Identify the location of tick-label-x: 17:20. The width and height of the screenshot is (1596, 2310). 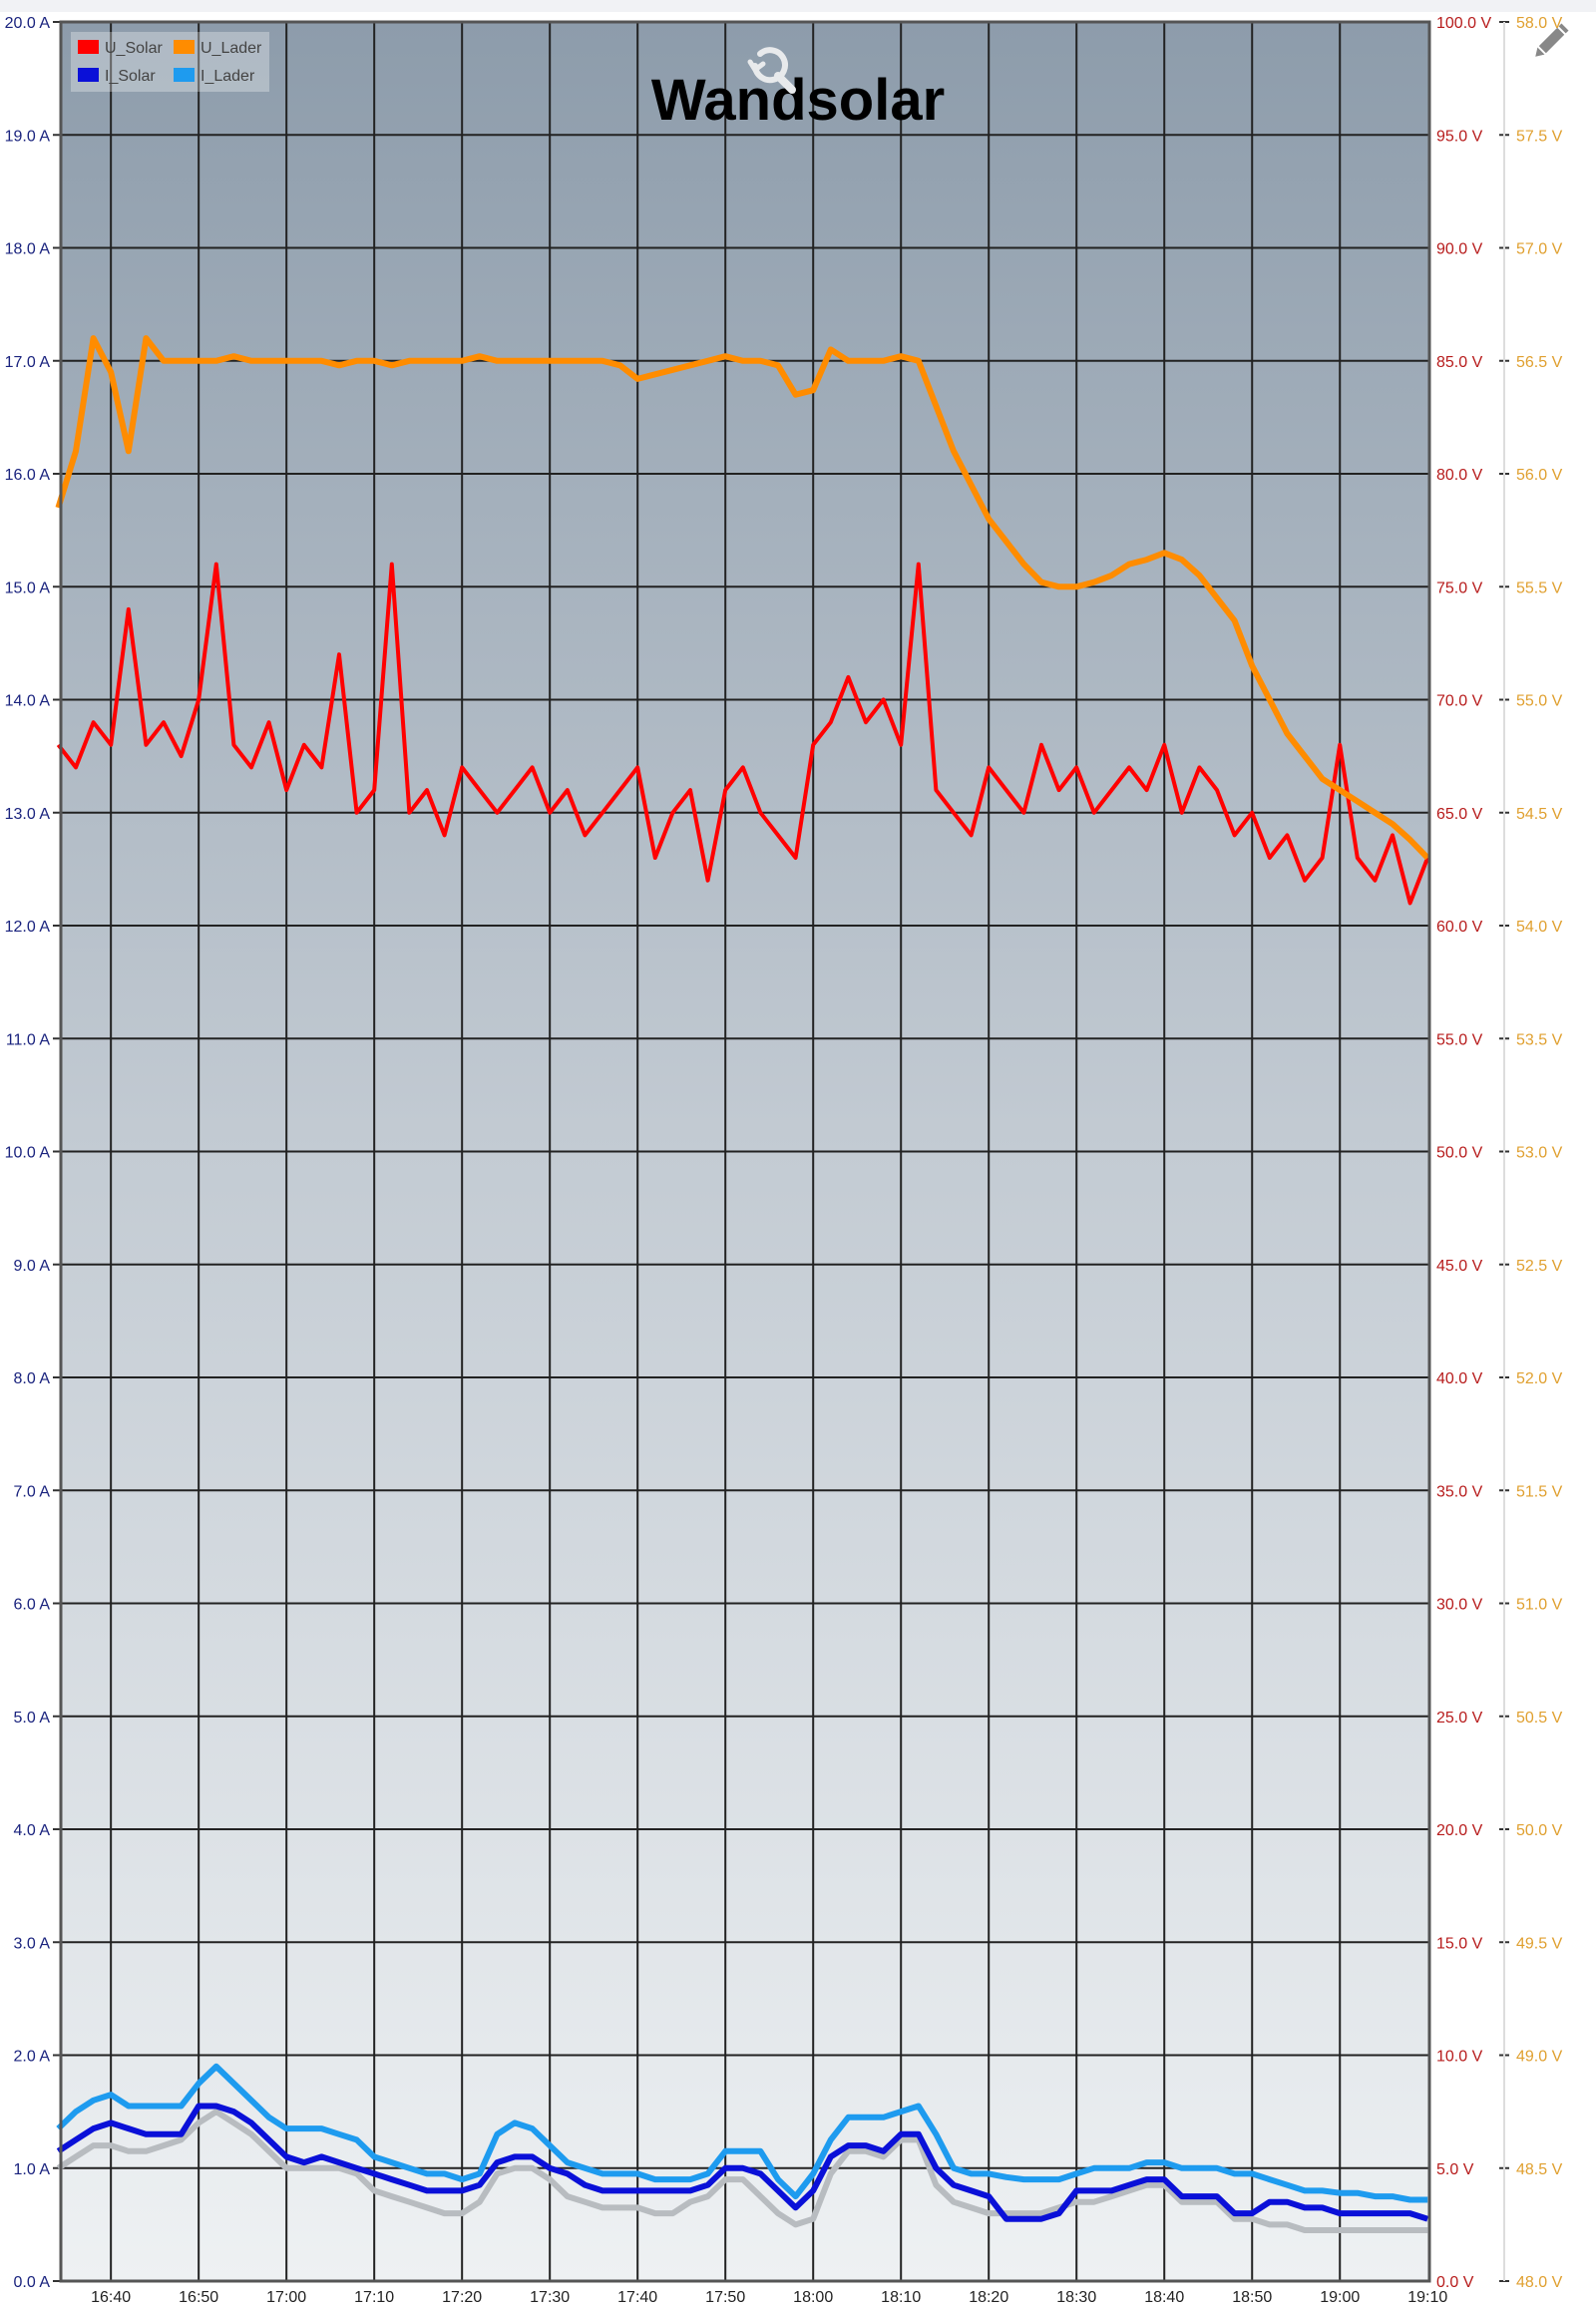
(462, 2297).